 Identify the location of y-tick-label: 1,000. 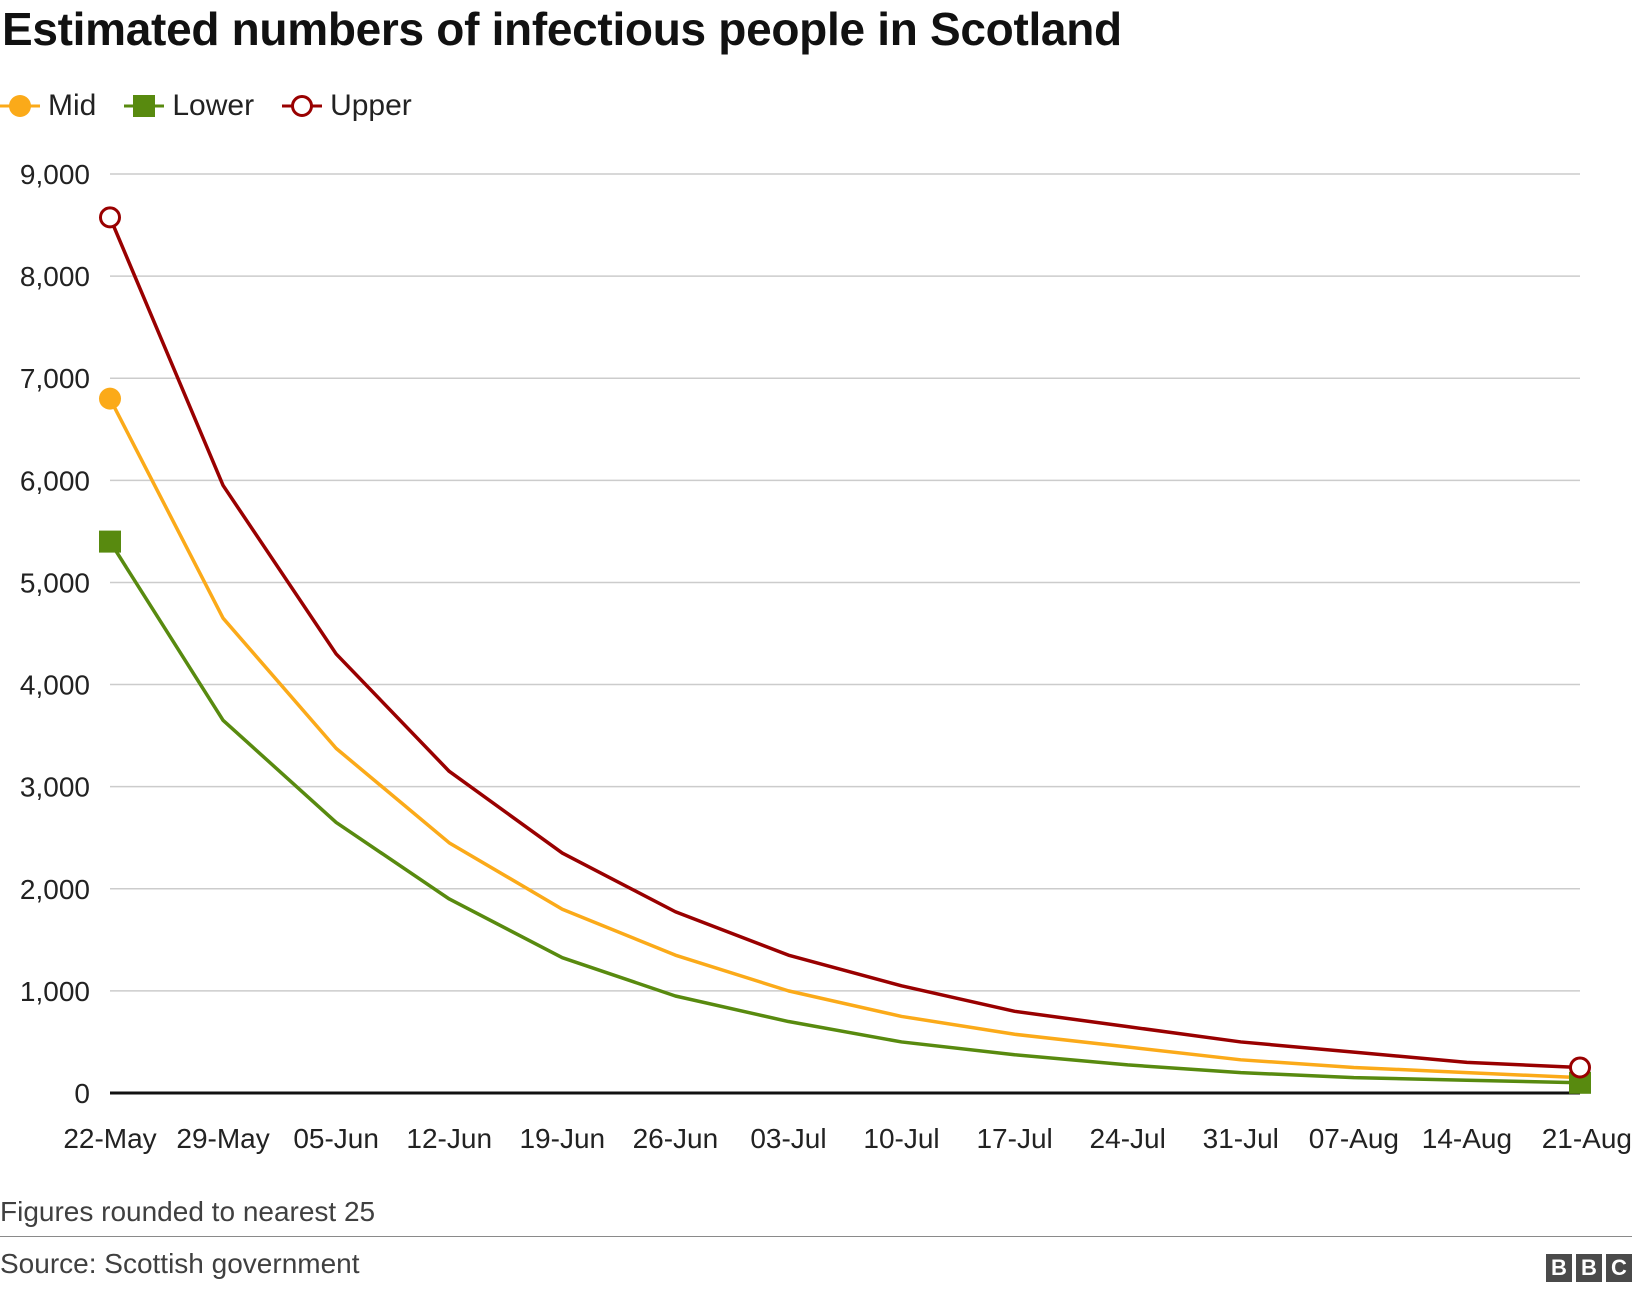
(55, 991).